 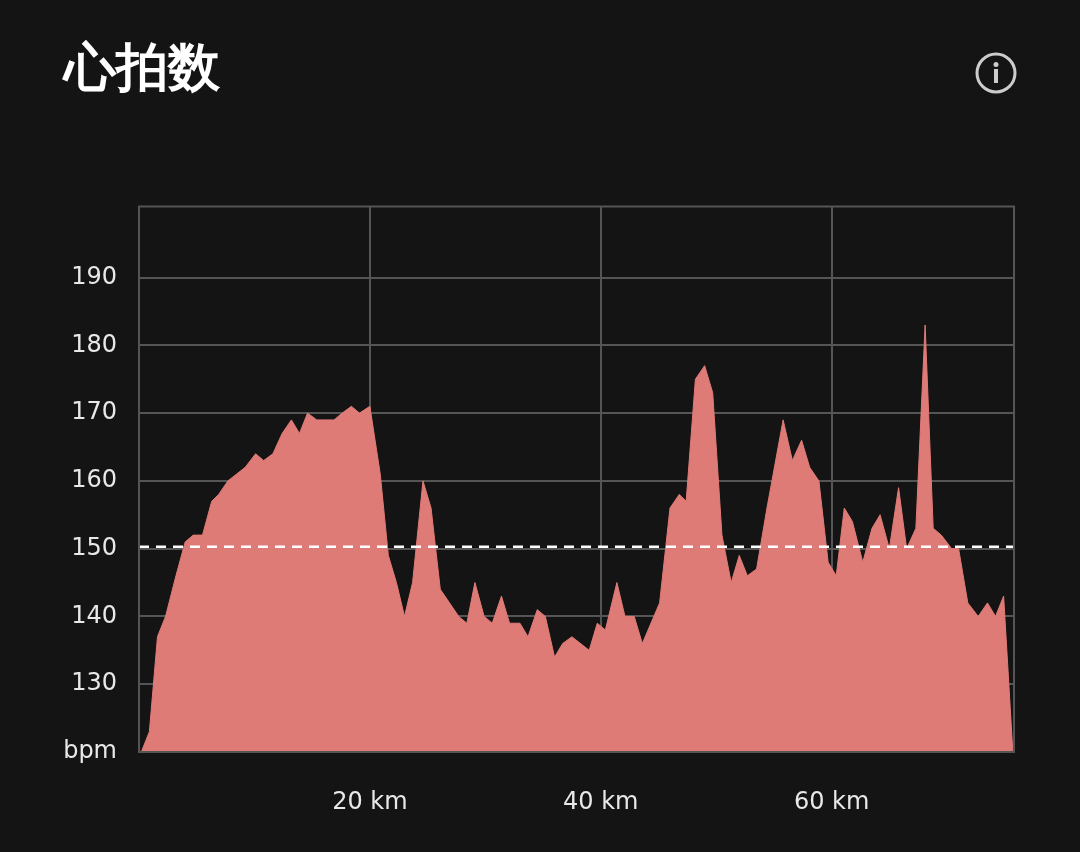 What do you see at coordinates (94, 614) in the screenshot?
I see `y-tick-label: 140` at bounding box center [94, 614].